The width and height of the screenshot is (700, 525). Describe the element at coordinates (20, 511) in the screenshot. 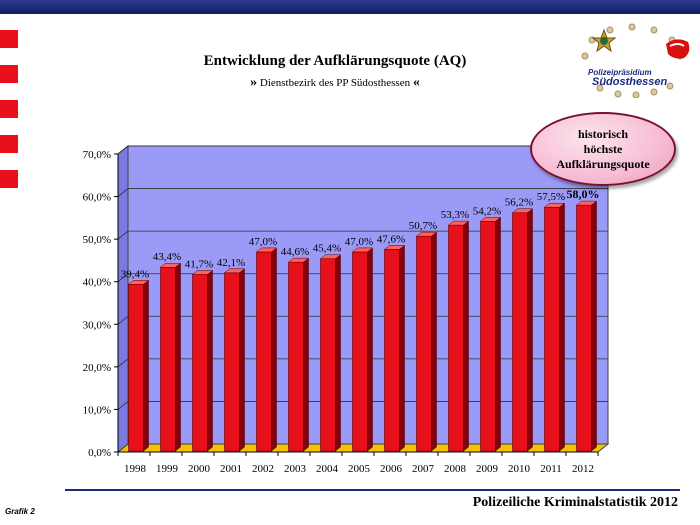

I see `slide-number: Grafik 2` at that location.